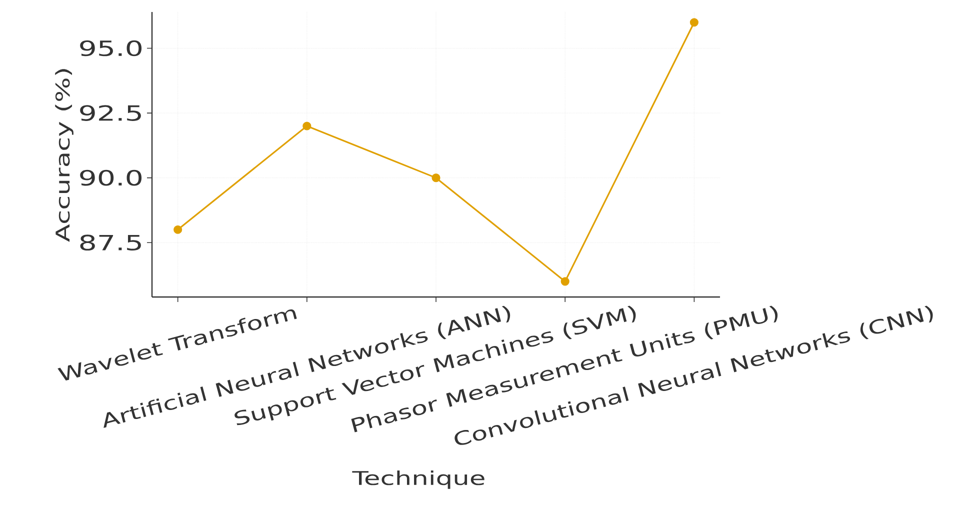 The width and height of the screenshot is (953, 522). What do you see at coordinates (111, 178) in the screenshot?
I see `y-tick-label: 90.0` at bounding box center [111, 178].